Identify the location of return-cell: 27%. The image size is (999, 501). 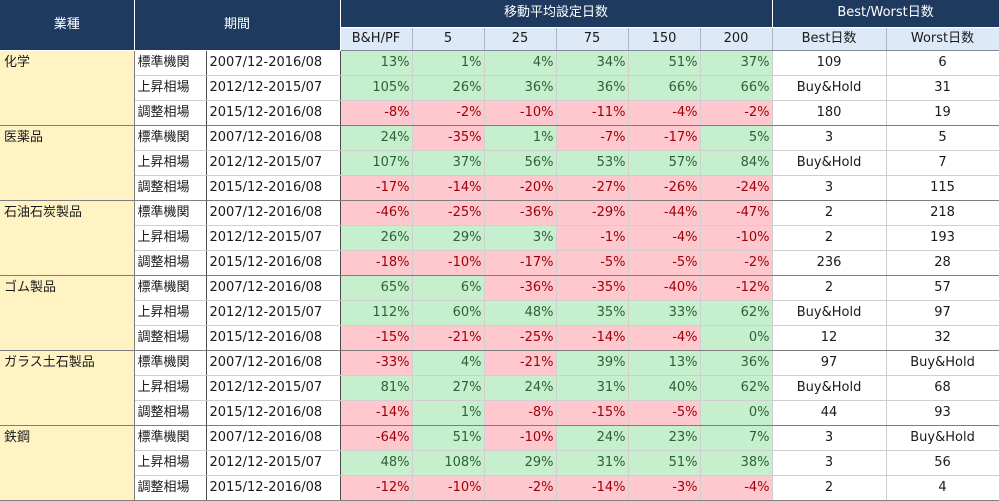
(448, 388).